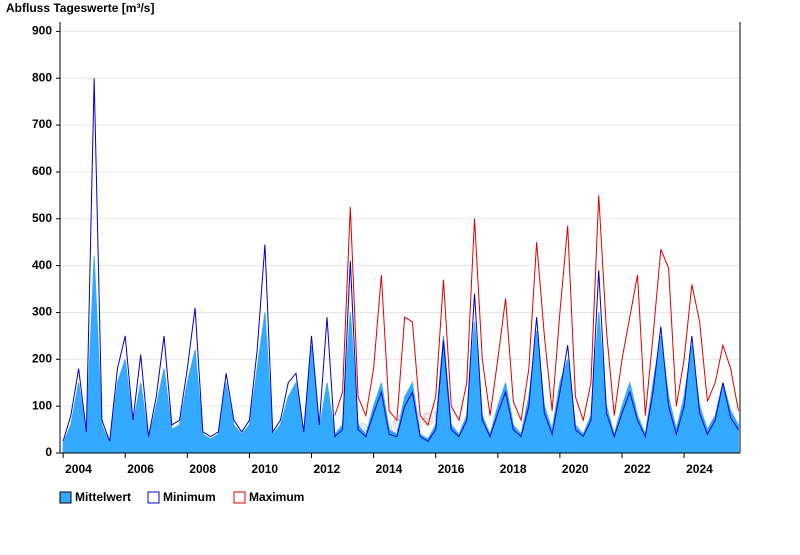 The height and width of the screenshot is (555, 800). I want to click on y-tick-label: 100, so click(42, 405).